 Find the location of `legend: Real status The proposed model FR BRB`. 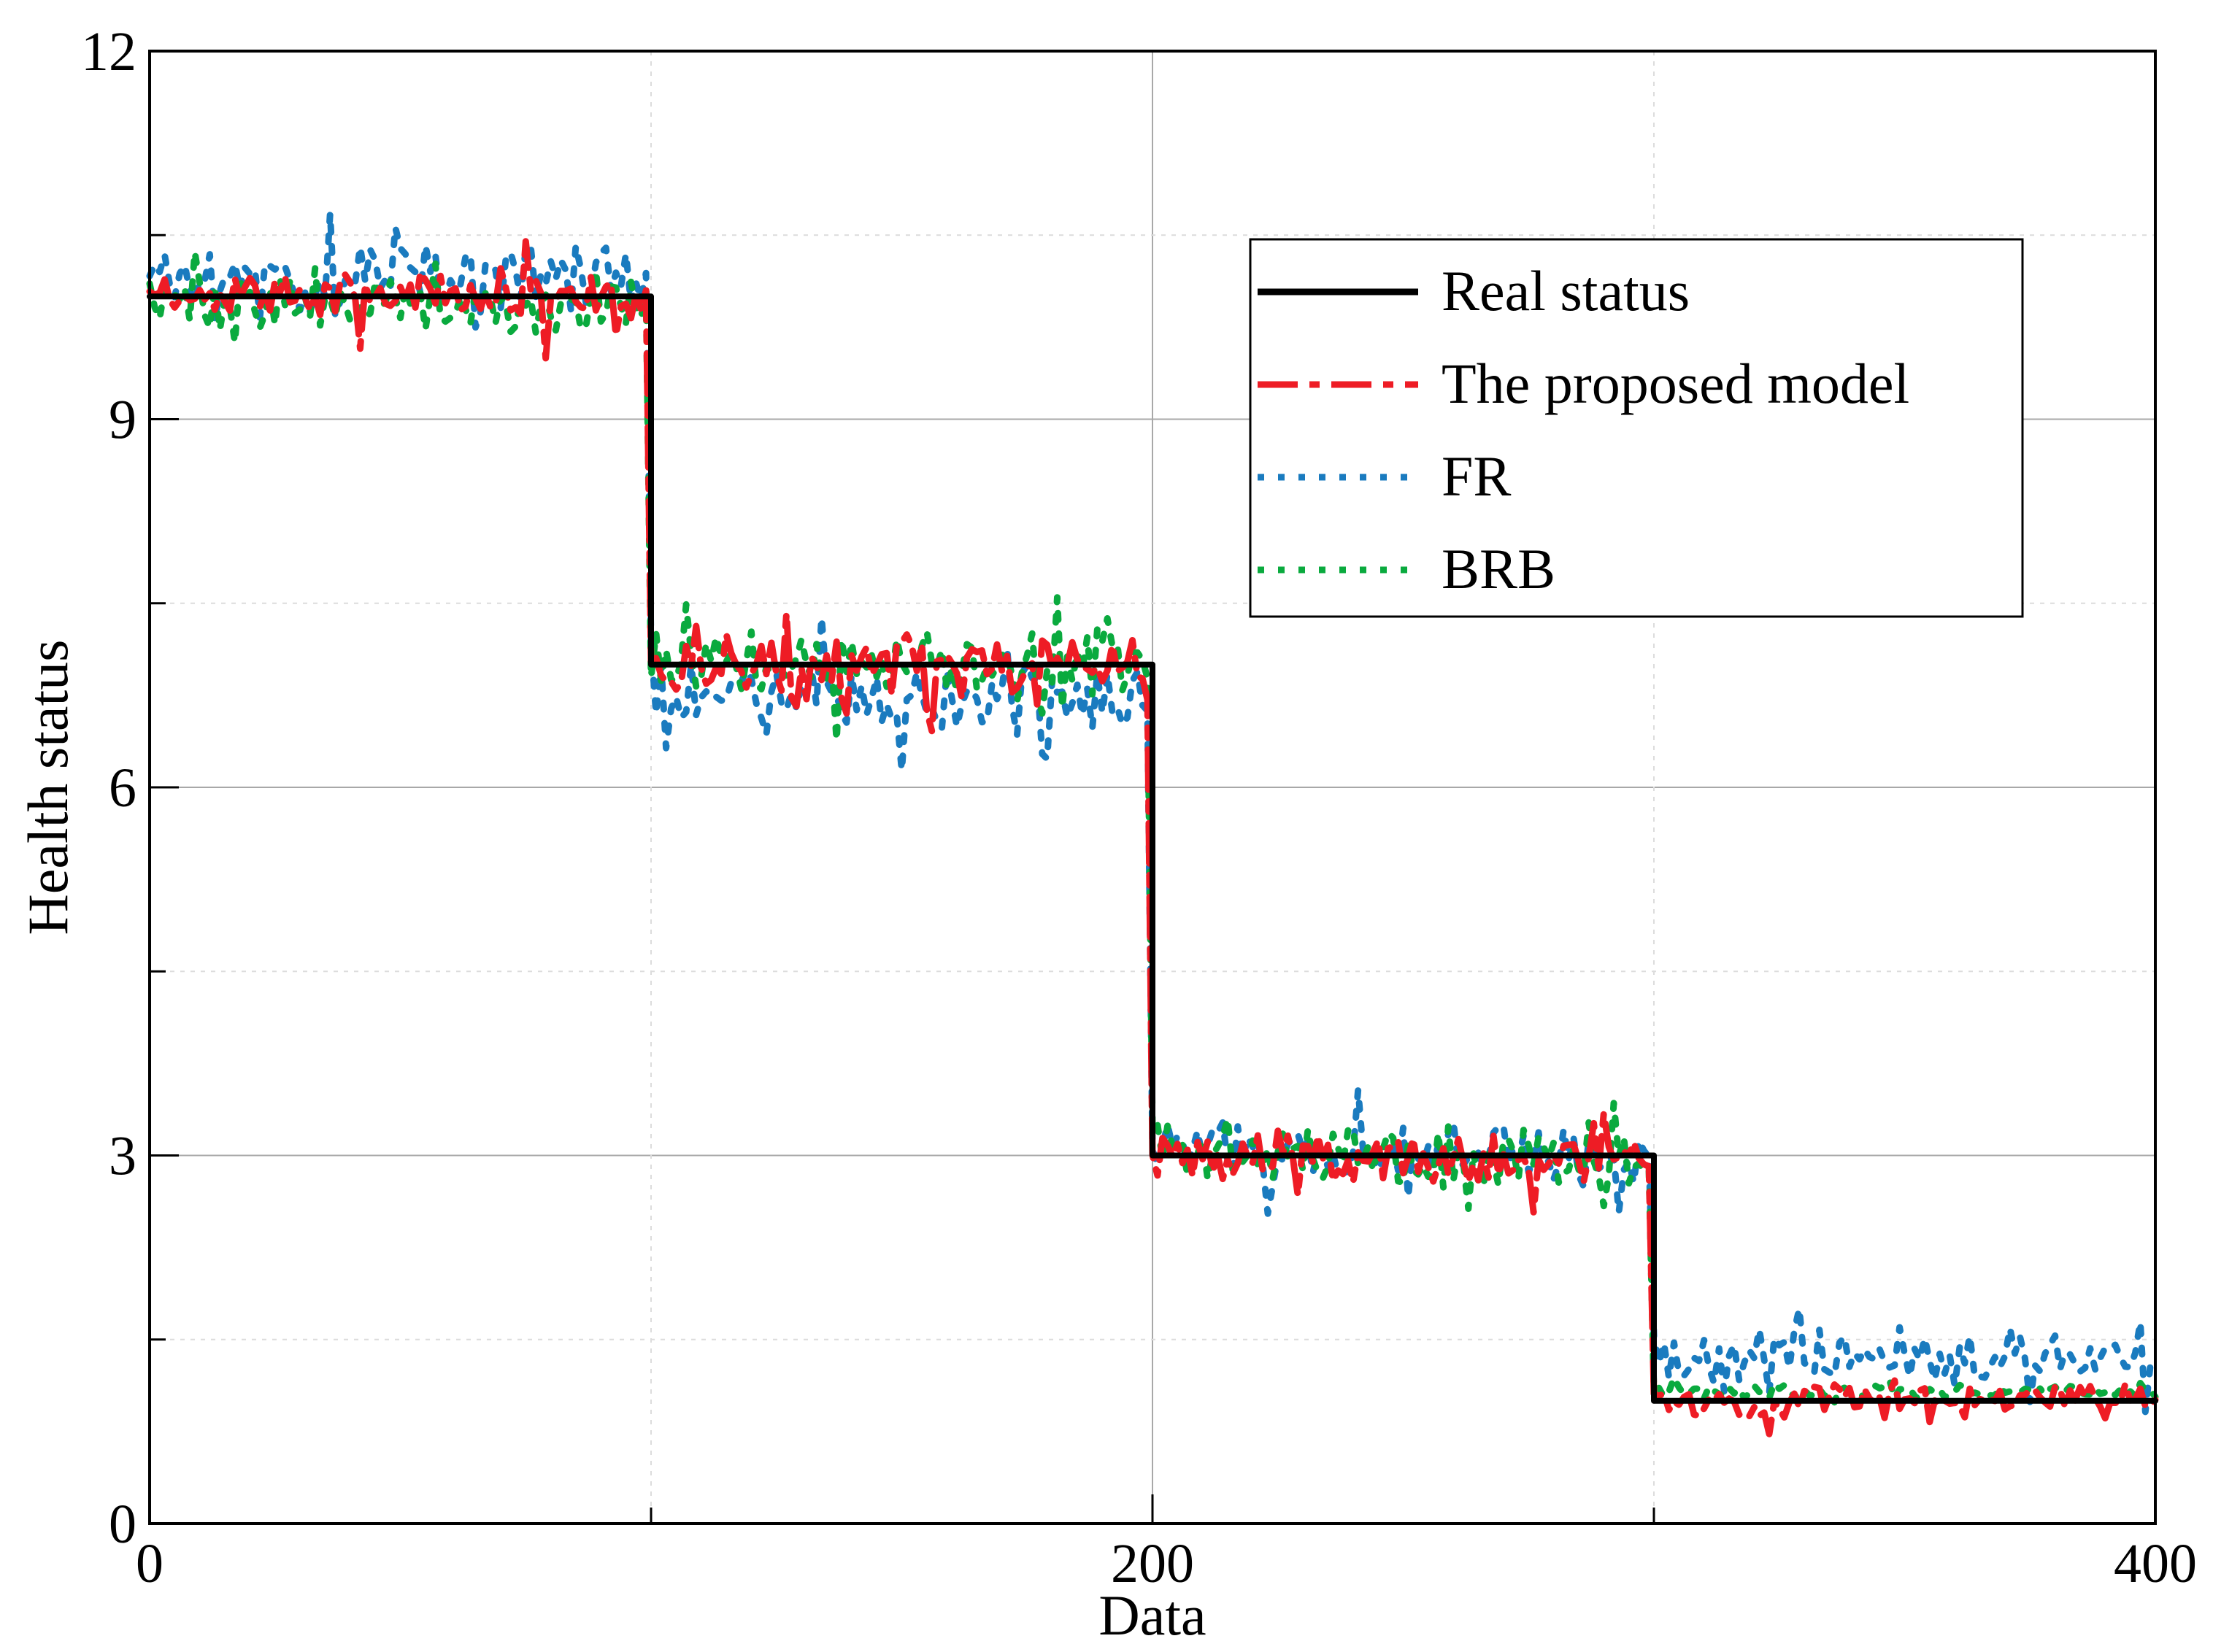

legend: Real status The proposed model FR BRB is located at coordinates (1636, 428).